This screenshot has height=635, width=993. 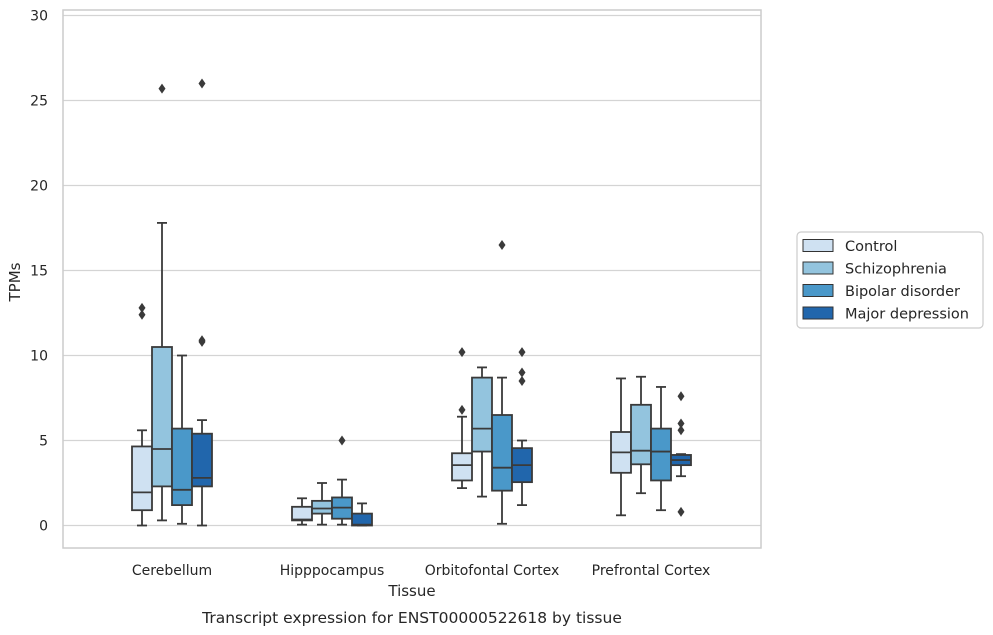 I want to click on y-tick-label: 0, so click(x=43, y=527).